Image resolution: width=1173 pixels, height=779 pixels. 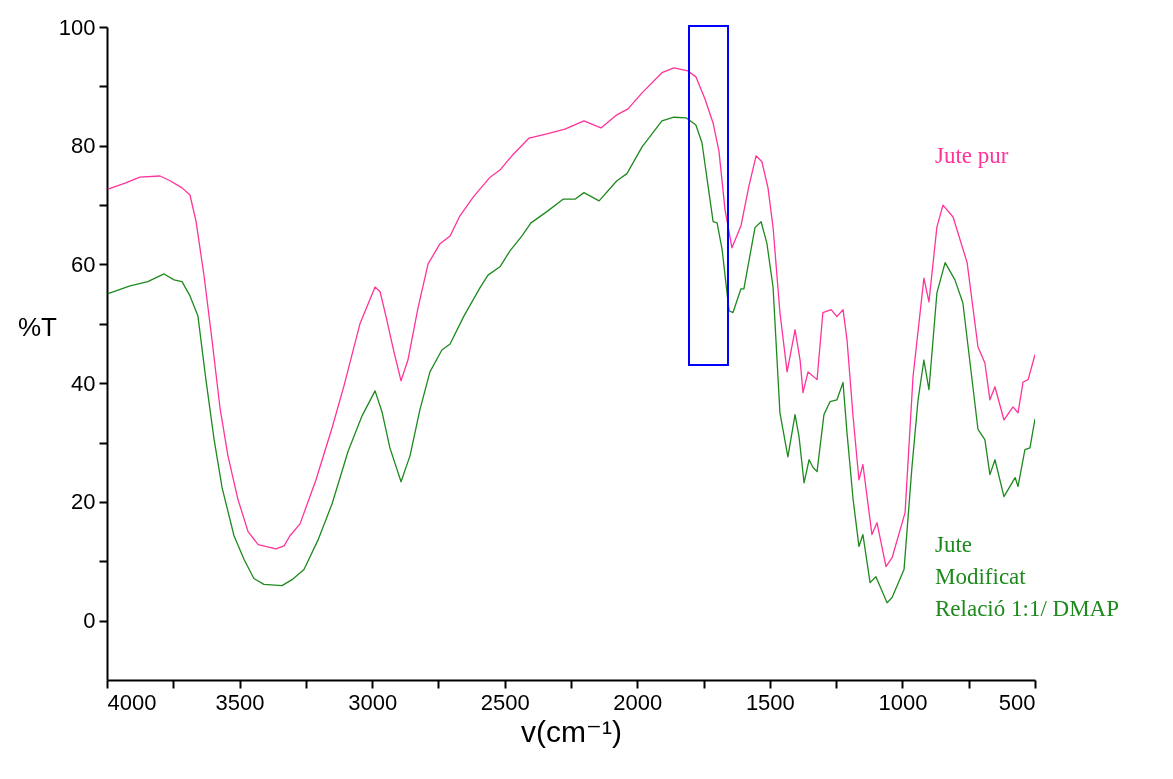 What do you see at coordinates (373, 702) in the screenshot?
I see `x-tick-label: 3000` at bounding box center [373, 702].